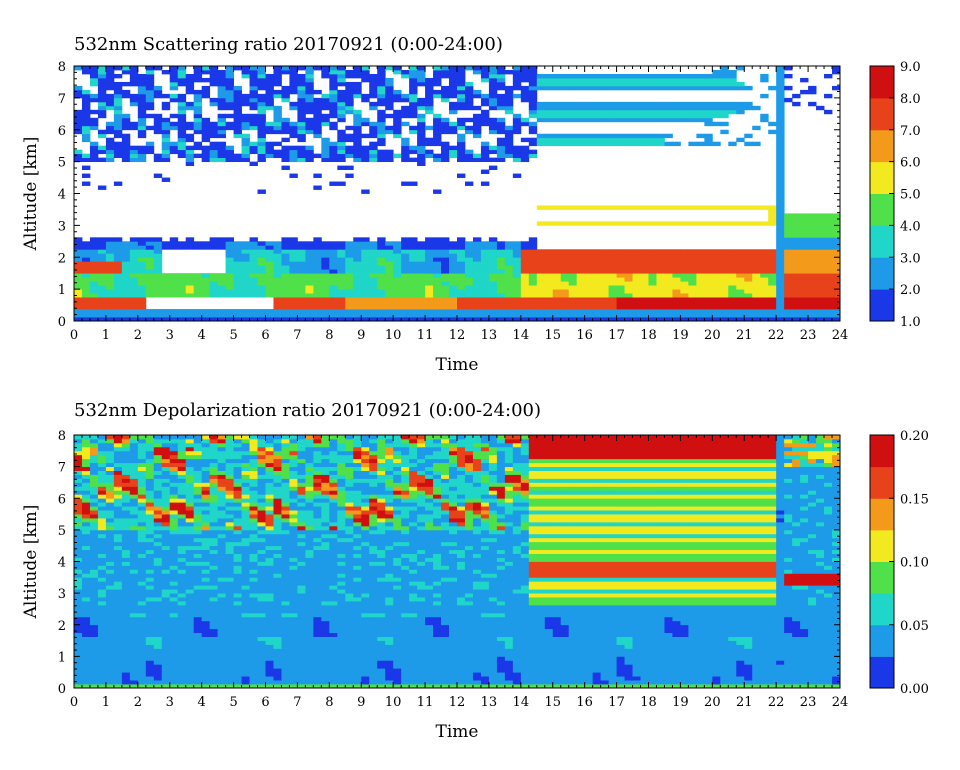 The width and height of the screenshot is (960, 770). What do you see at coordinates (457, 732) in the screenshot?
I see `panel-2-x-axis-label: Time` at bounding box center [457, 732].